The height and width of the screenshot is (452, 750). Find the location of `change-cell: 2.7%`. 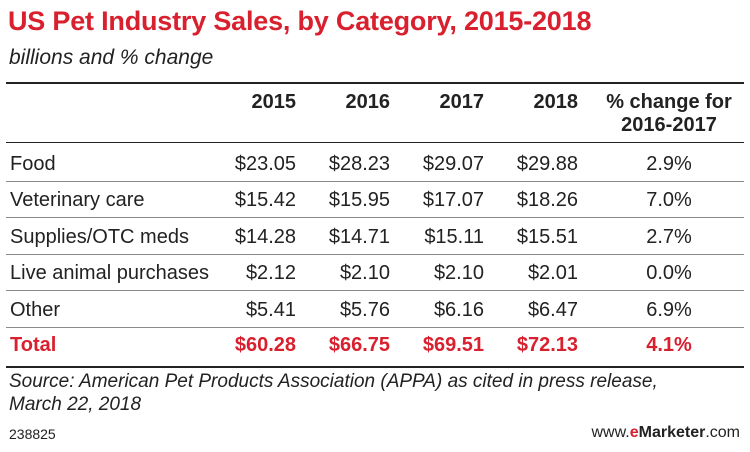

change-cell: 2.7% is located at coordinates (669, 237).